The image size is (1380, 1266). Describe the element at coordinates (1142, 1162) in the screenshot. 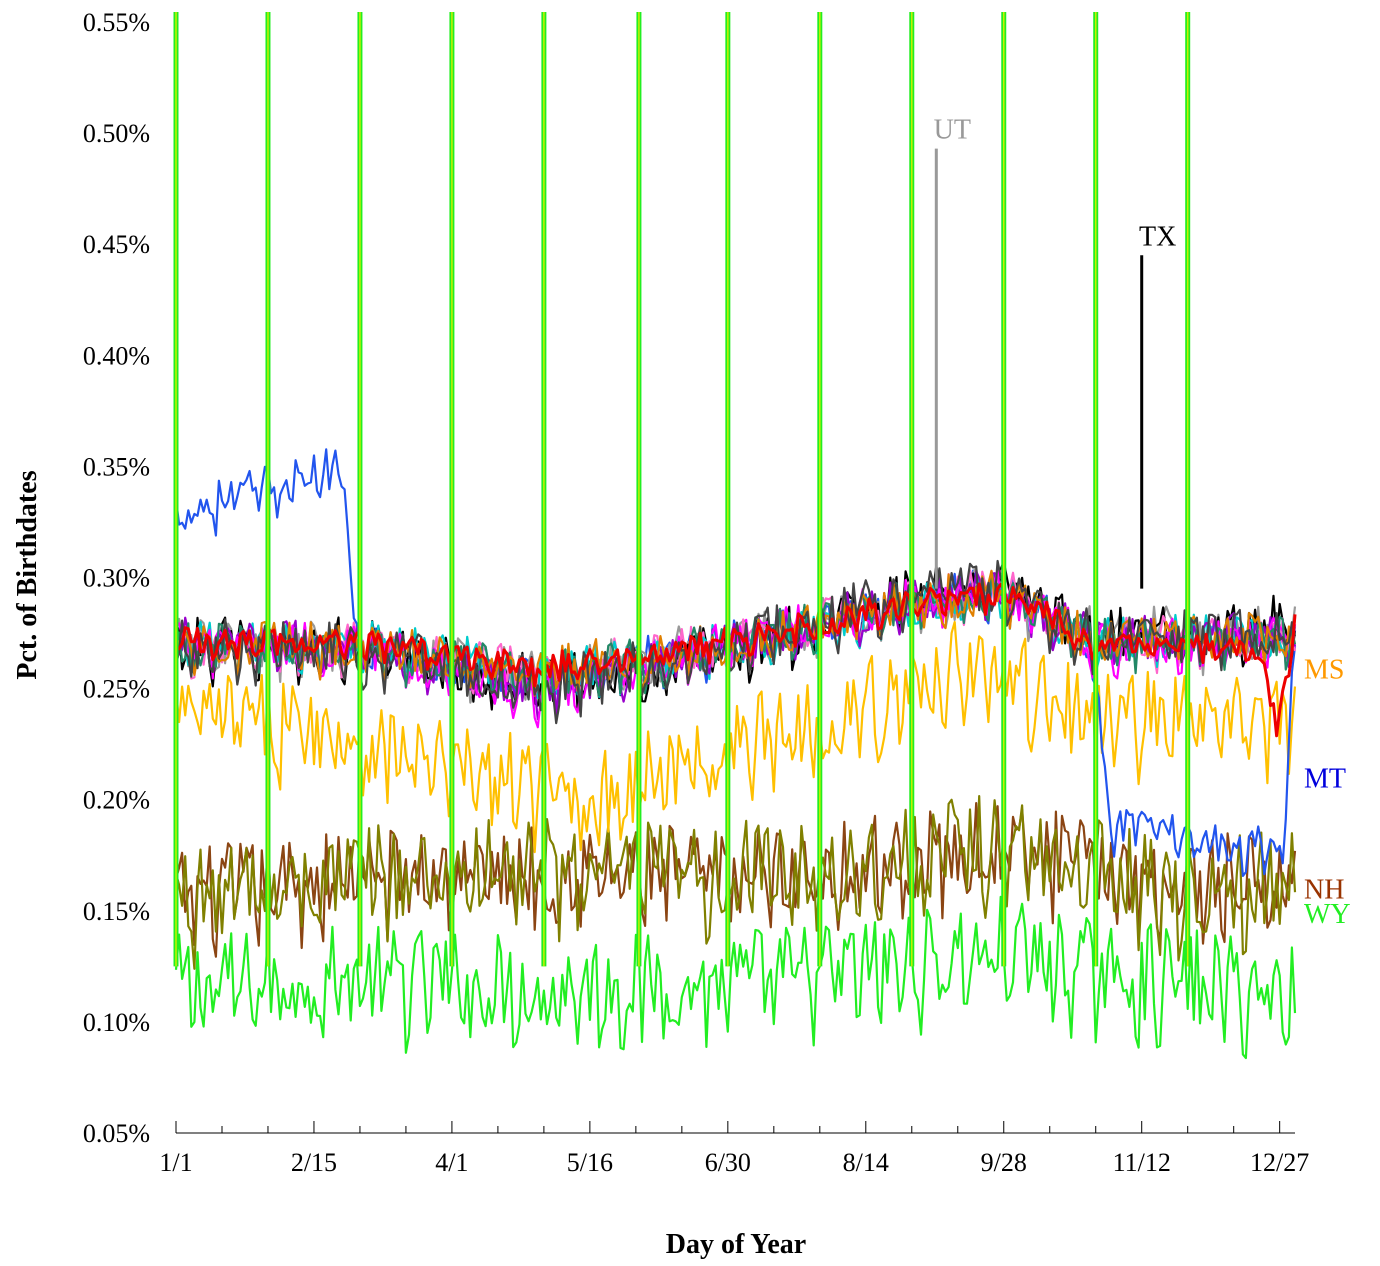

I see `x-tick-label: 11/12` at that location.